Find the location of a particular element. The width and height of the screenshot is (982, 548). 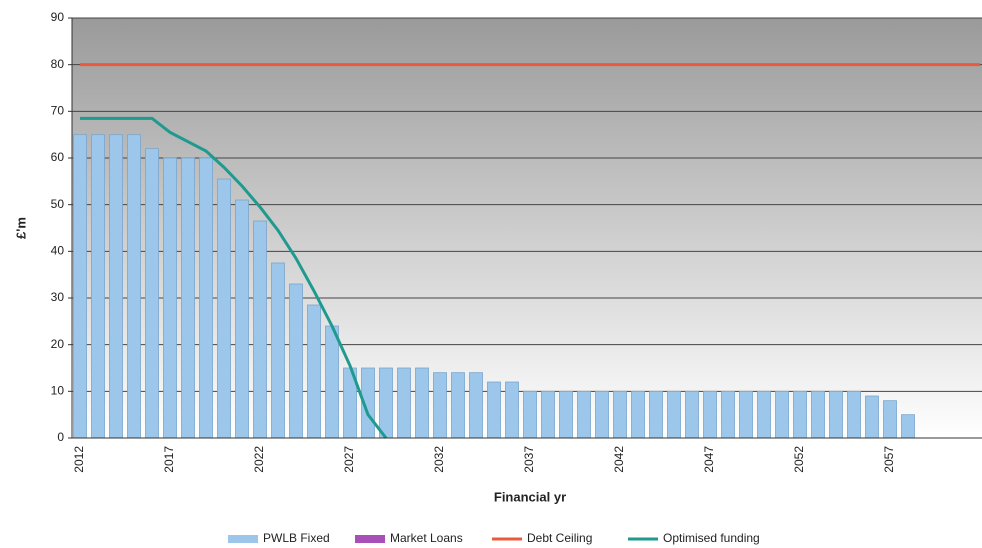

legend-label: PWLB Fixed is located at coordinates (296, 538).